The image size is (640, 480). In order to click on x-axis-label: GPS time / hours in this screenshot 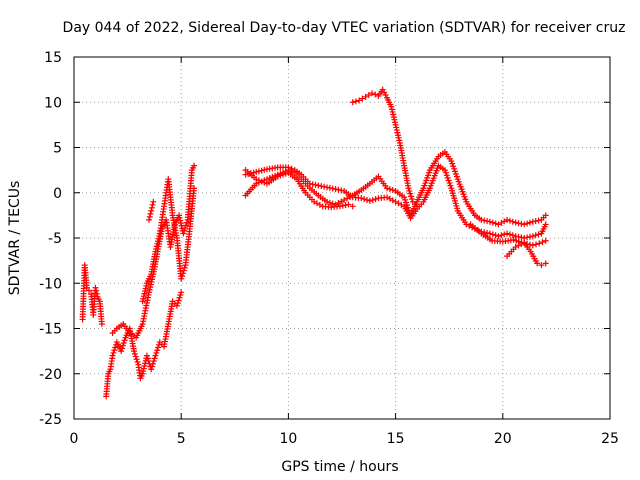, I will do `click(339, 467)`.